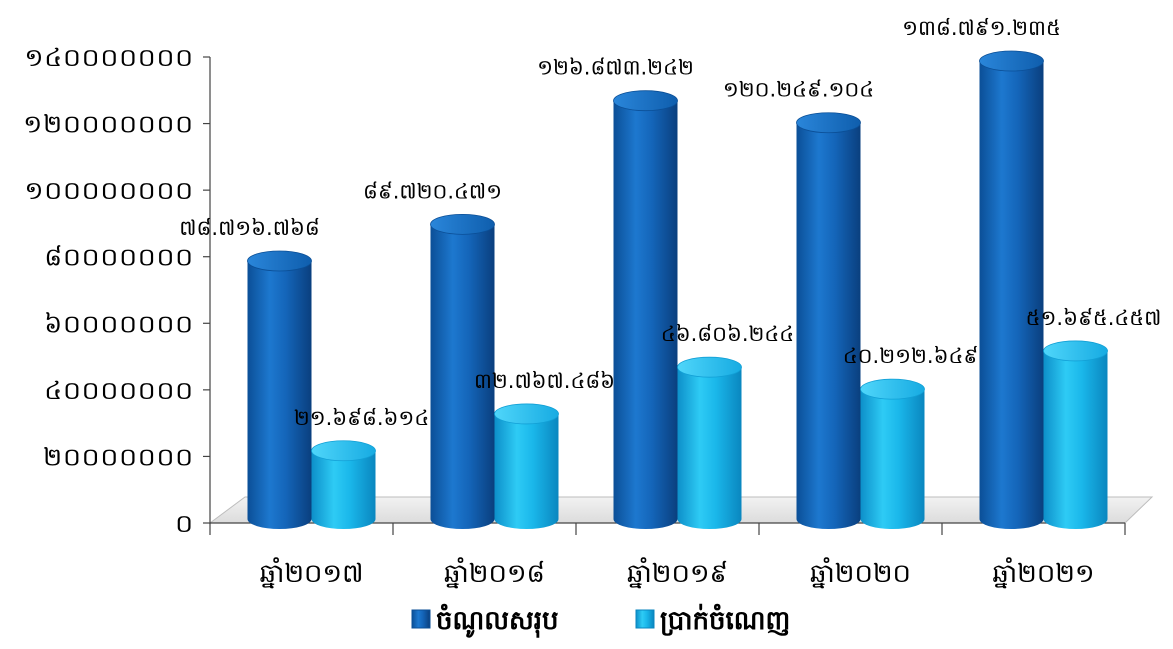 The height and width of the screenshot is (649, 1173). What do you see at coordinates (544, 381) in the screenshot?
I see `data-label: ៣២.៧៦៧.៤៨៦` at bounding box center [544, 381].